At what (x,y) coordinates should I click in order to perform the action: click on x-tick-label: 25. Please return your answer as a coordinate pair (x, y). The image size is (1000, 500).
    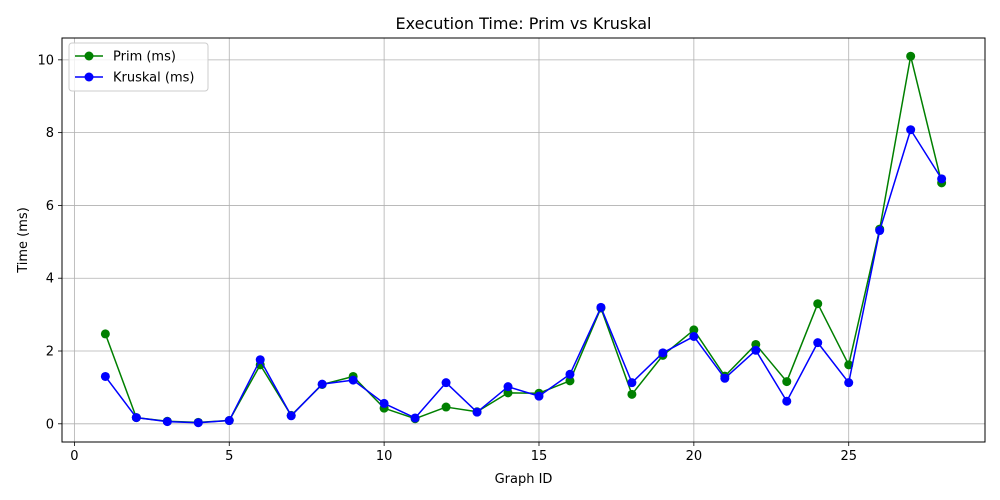
    Looking at the image, I should click on (848, 456).